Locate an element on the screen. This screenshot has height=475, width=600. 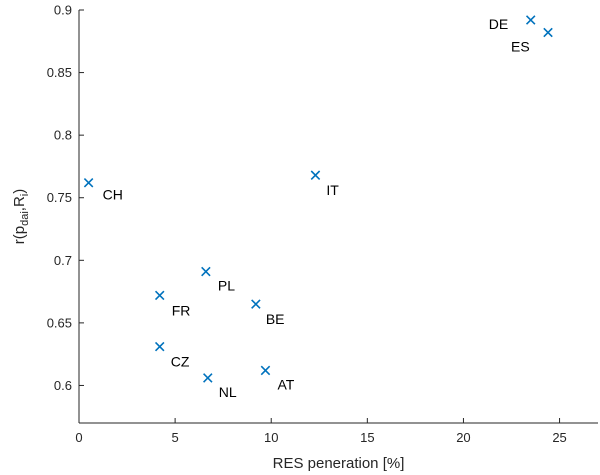
point-label-ch: CH is located at coordinates (113, 195).